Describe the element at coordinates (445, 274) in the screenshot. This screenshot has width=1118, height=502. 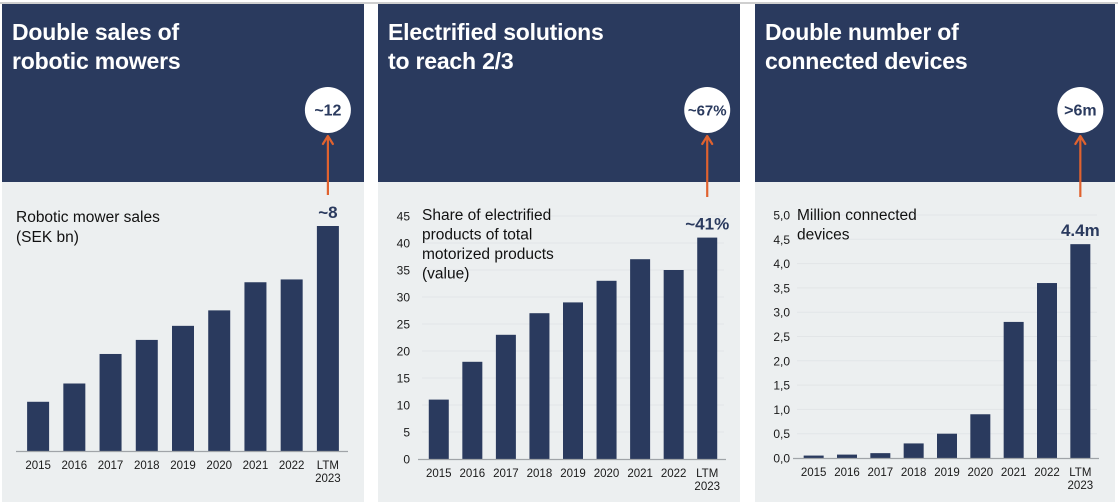
I see `chart-label-line: (value)` at that location.